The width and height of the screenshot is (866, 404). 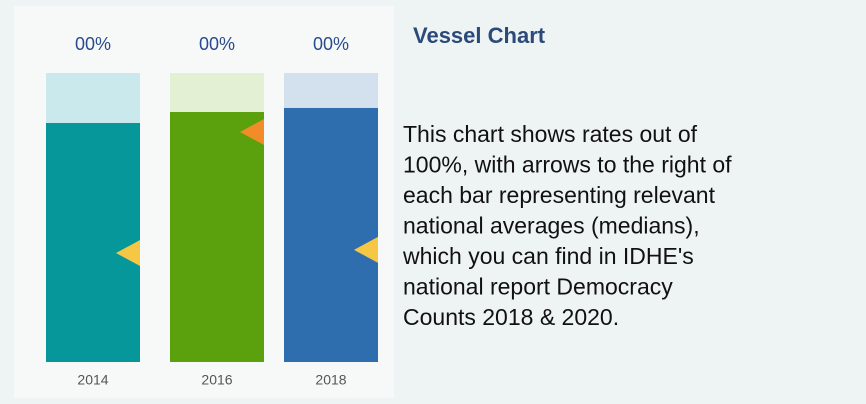 I want to click on description-line: Counts 2018 & 2020., so click(x=511, y=317).